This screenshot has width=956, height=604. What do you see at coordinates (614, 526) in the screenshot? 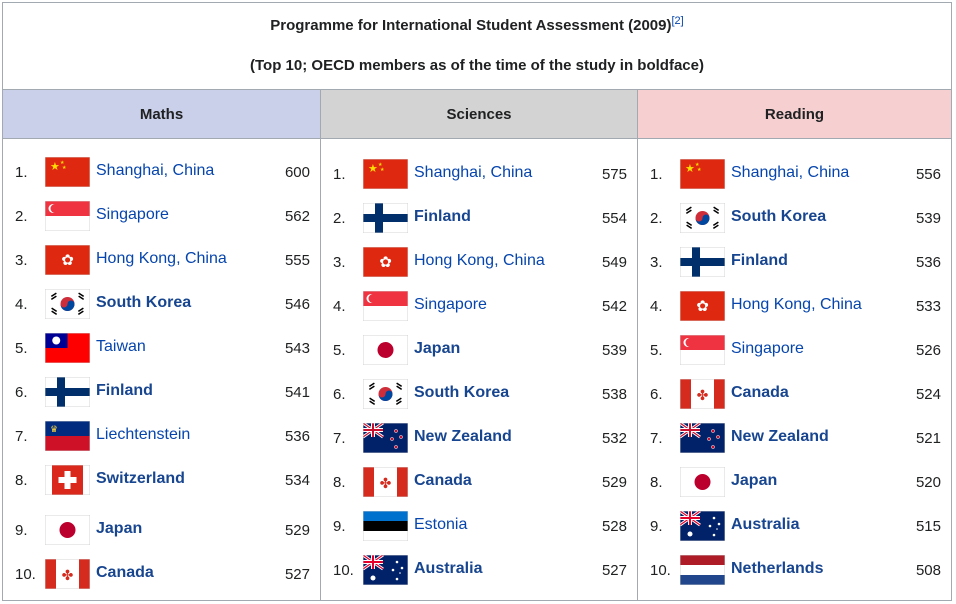
I see `score-value: 528` at bounding box center [614, 526].